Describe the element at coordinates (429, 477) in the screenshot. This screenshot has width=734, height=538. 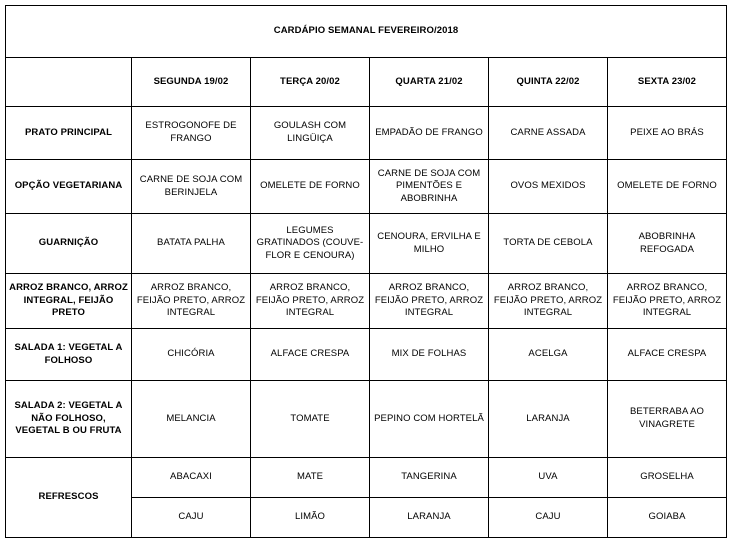
I see `cell-refrescos-1-quarta: TANGERINA` at that location.